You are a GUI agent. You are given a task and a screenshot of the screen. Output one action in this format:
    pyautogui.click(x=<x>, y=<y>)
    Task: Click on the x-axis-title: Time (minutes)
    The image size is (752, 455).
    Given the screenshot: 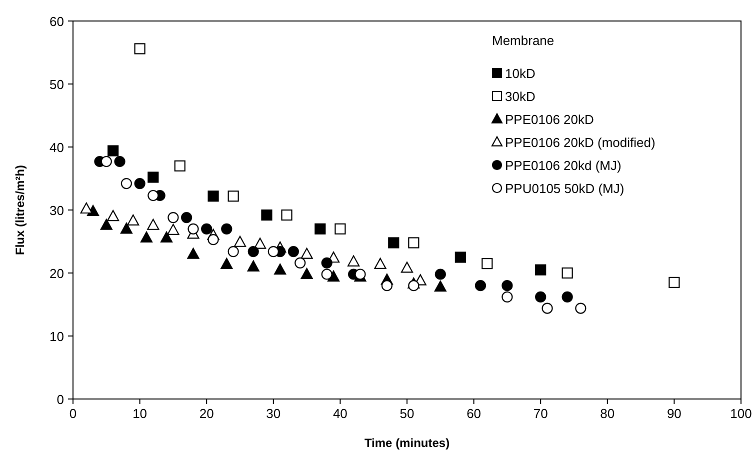 What is the action you would take?
    pyautogui.click(x=407, y=443)
    